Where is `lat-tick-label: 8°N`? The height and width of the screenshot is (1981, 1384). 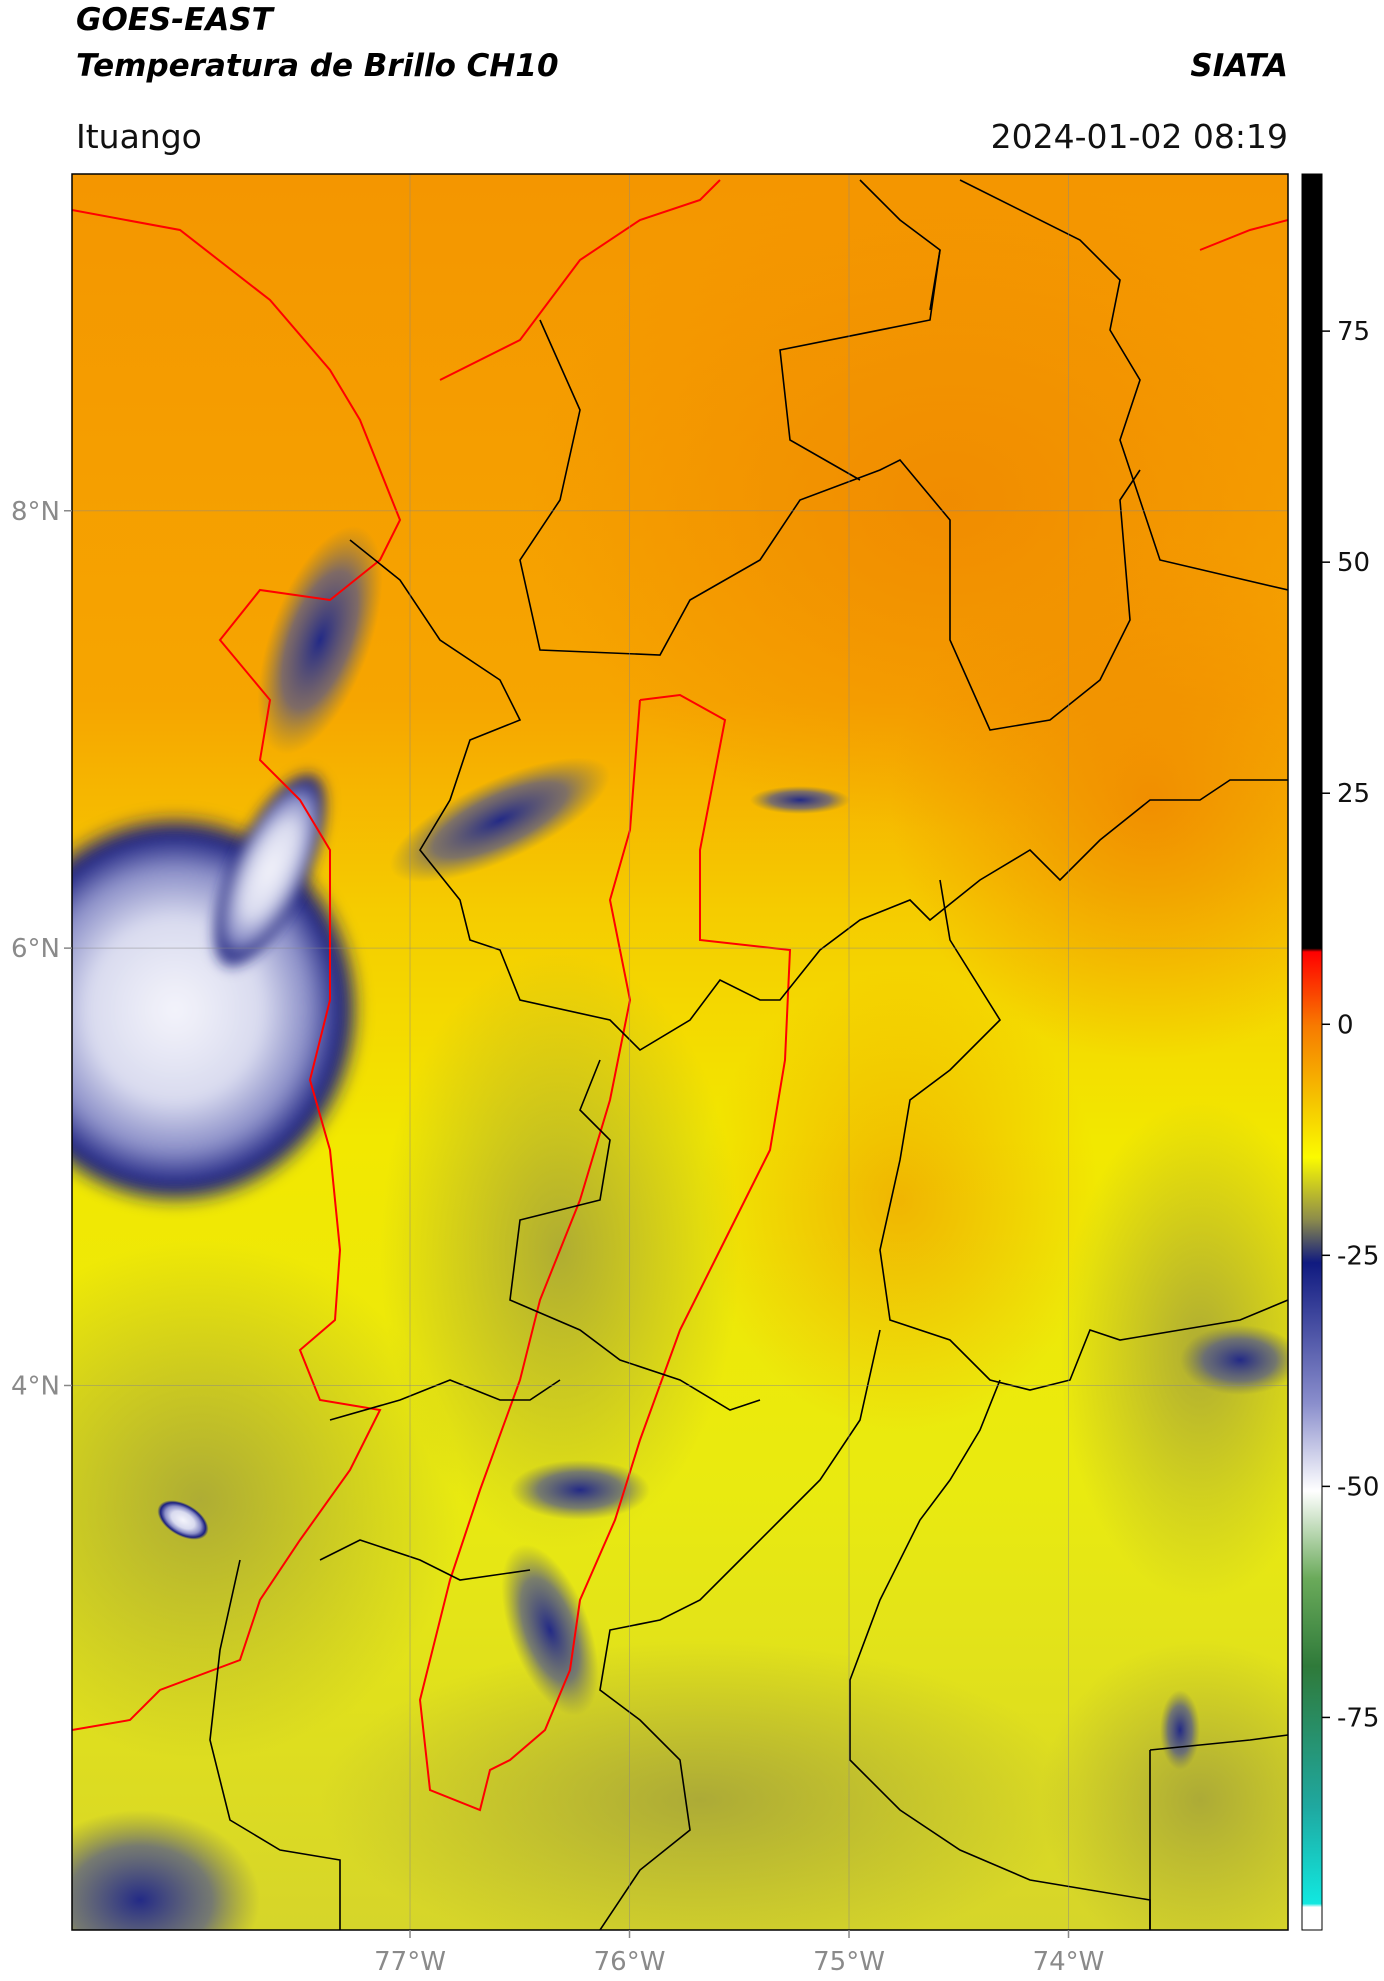 lat-tick-label: 8°N is located at coordinates (35, 512).